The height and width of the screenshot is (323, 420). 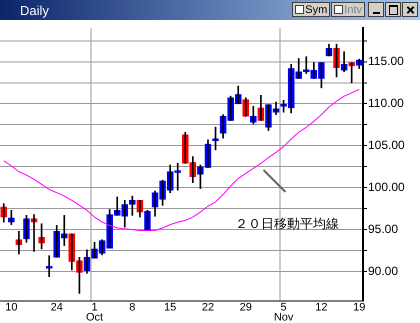 I want to click on y-tick-label: 95.00, so click(x=383, y=229).